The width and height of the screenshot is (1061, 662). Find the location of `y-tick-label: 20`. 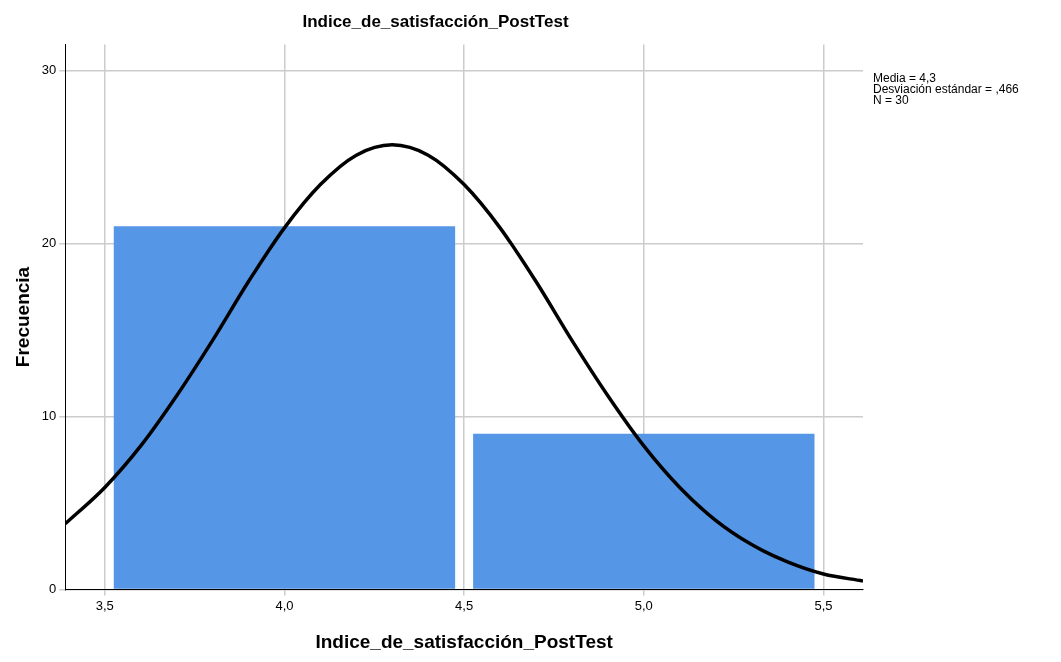

y-tick-label: 20 is located at coordinates (49, 243).